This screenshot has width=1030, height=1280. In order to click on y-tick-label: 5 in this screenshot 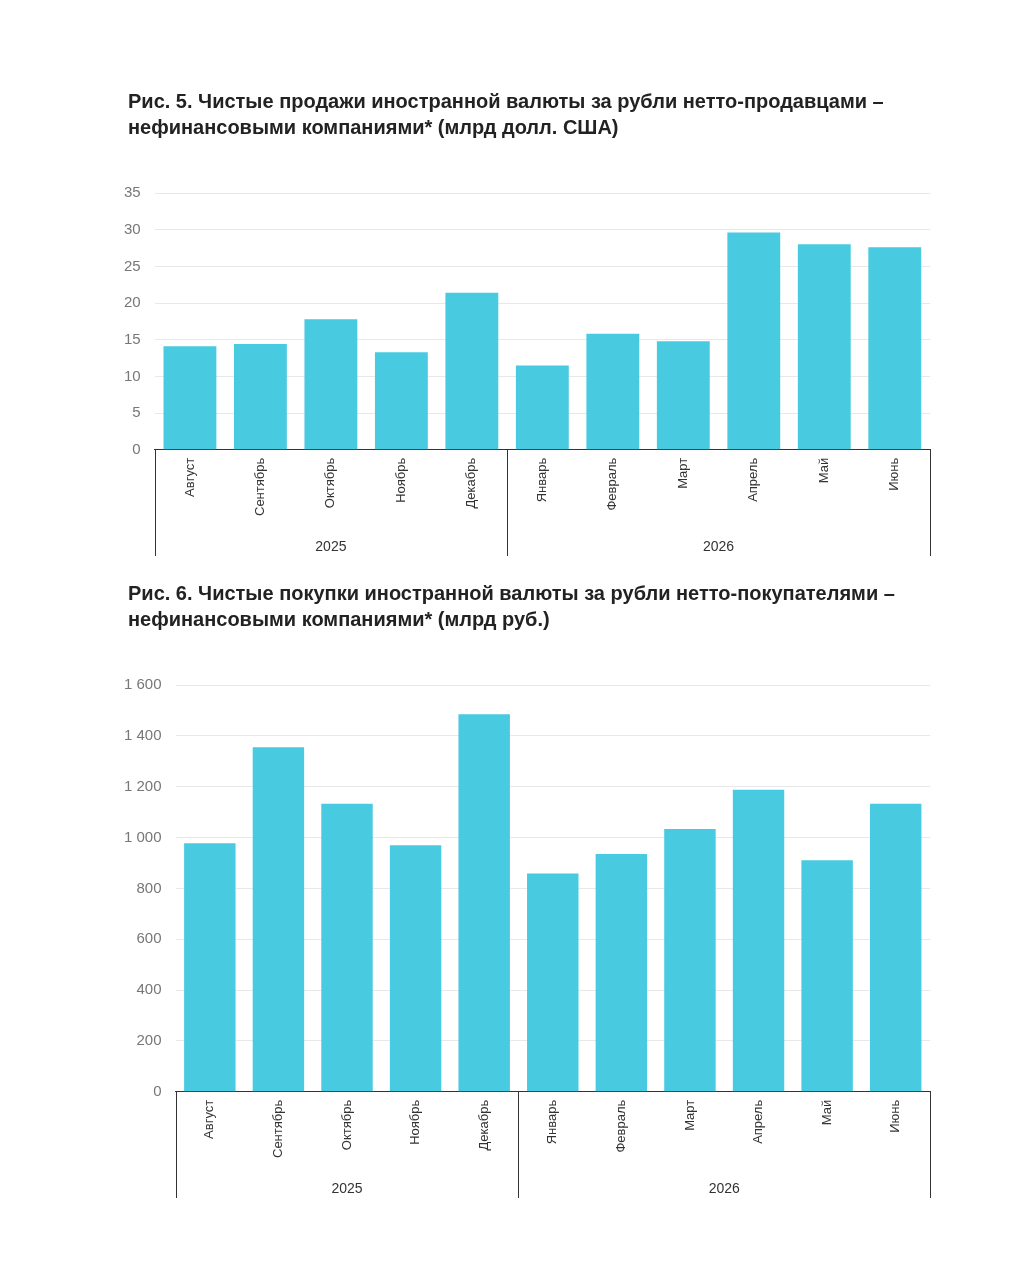, I will do `click(136, 412)`.